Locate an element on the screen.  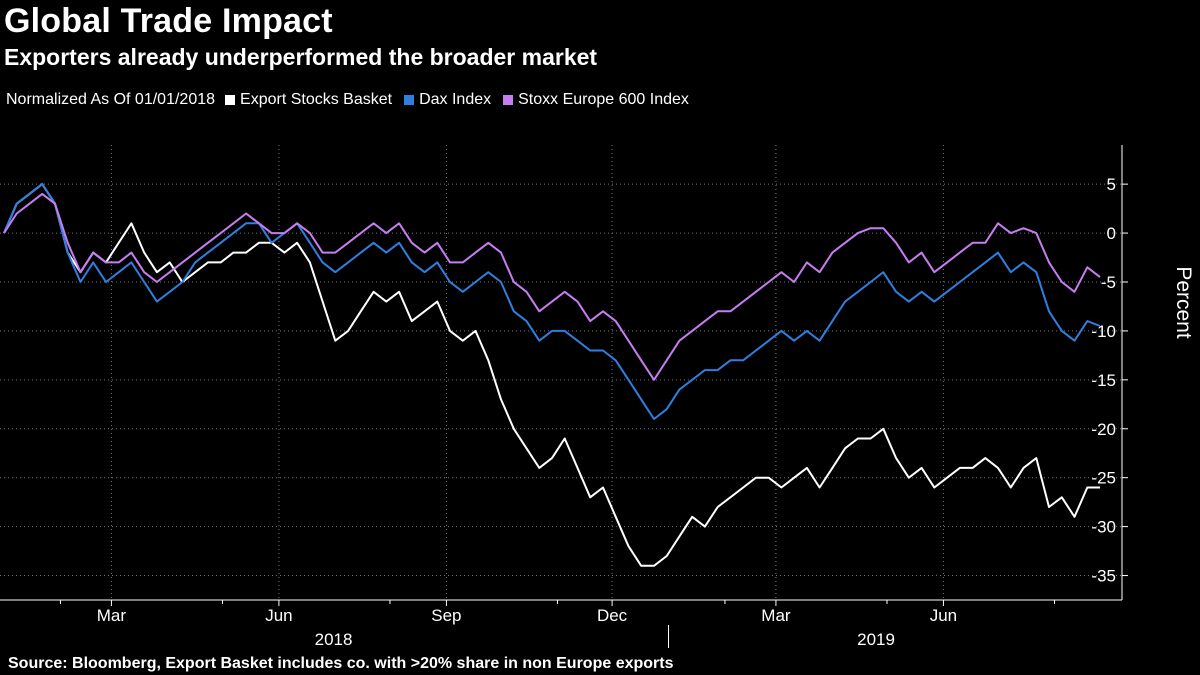
legend-label-export-basket: Export Stocks Basket is located at coordinates (316, 99).